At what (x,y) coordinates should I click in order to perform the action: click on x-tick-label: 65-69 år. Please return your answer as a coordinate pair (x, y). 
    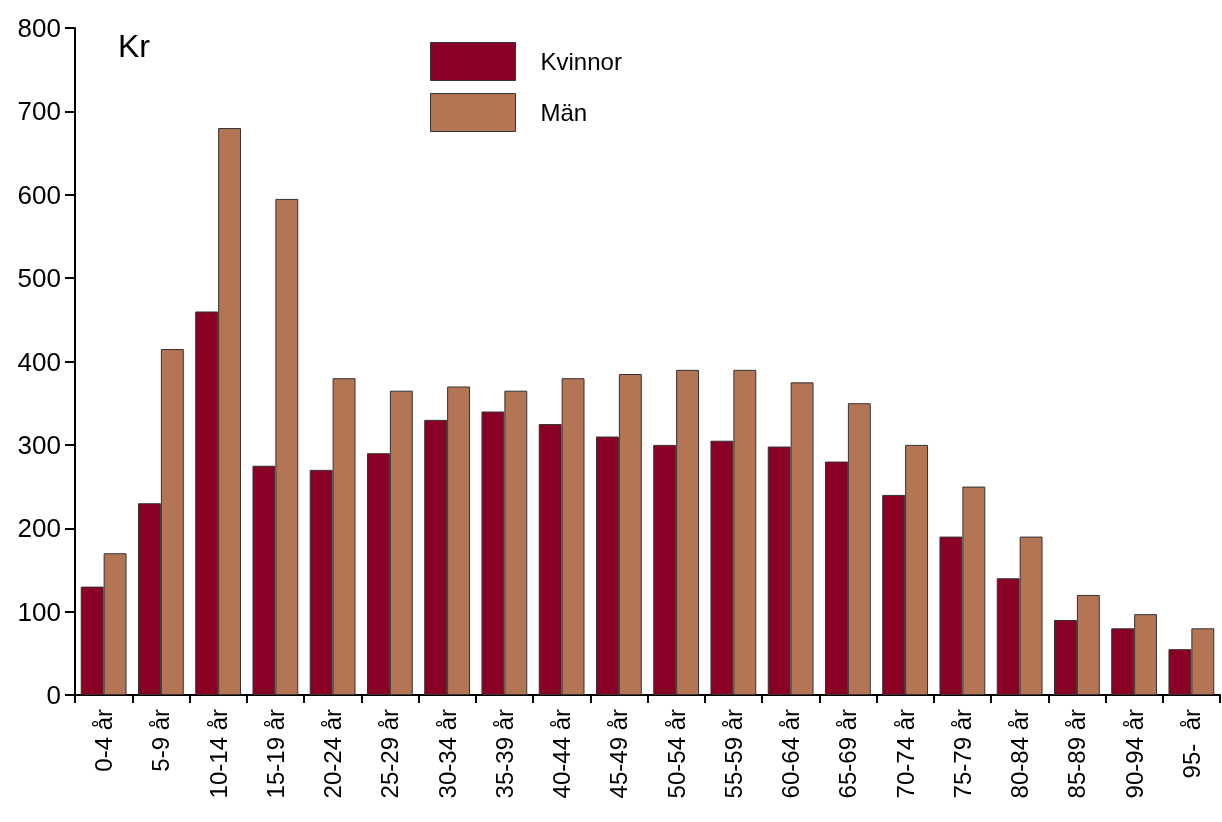
    Looking at the image, I should click on (848, 753).